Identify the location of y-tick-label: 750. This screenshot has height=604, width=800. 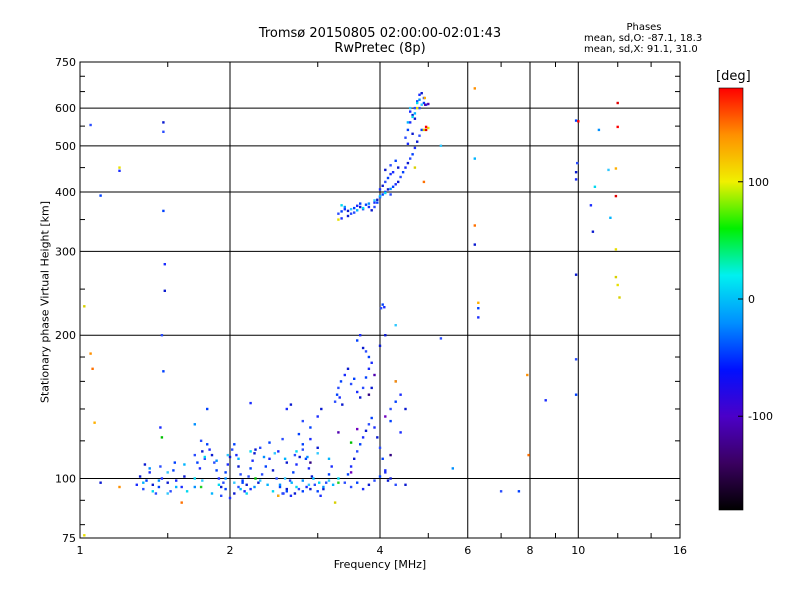
(65, 62).